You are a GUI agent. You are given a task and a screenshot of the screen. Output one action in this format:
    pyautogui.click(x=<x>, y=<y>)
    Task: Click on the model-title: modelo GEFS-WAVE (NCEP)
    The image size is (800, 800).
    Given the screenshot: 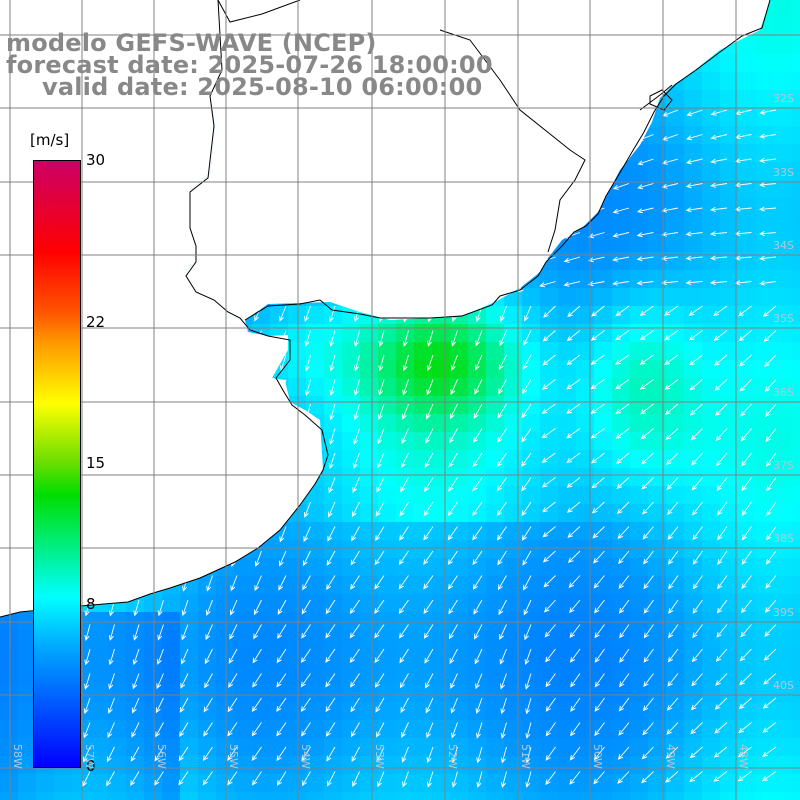 What is the action you would take?
    pyautogui.click(x=191, y=43)
    